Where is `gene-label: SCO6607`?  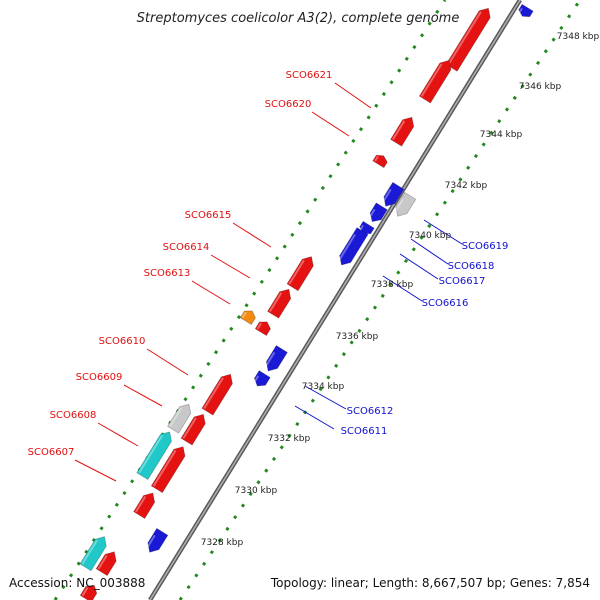
gene-label: SCO6607 is located at coordinates (51, 452).